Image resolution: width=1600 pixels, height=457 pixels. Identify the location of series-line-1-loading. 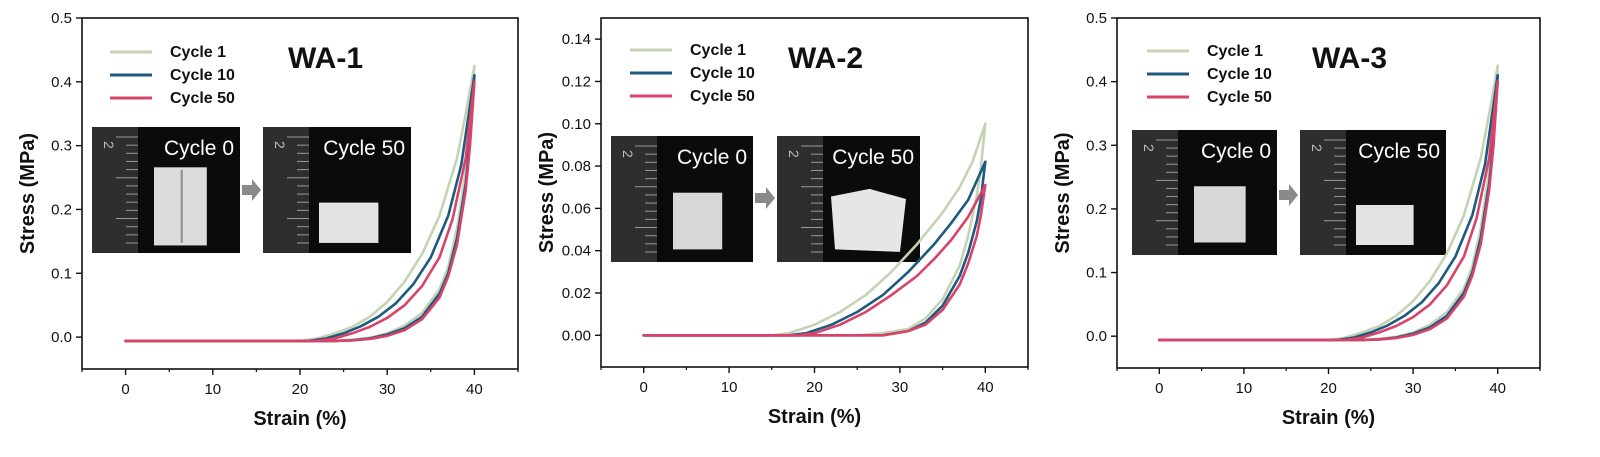
(814, 229).